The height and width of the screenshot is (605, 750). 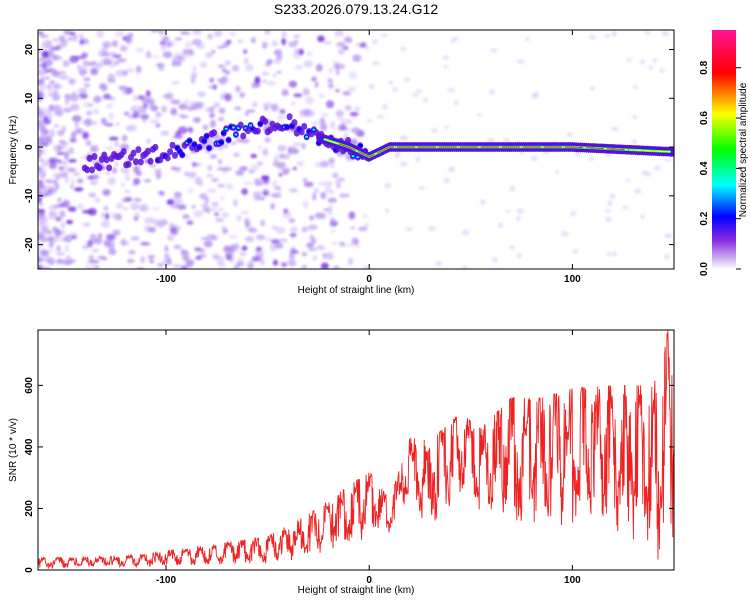 What do you see at coordinates (29, 244) in the screenshot?
I see `heatmap-y-tick-label: -20` at bounding box center [29, 244].